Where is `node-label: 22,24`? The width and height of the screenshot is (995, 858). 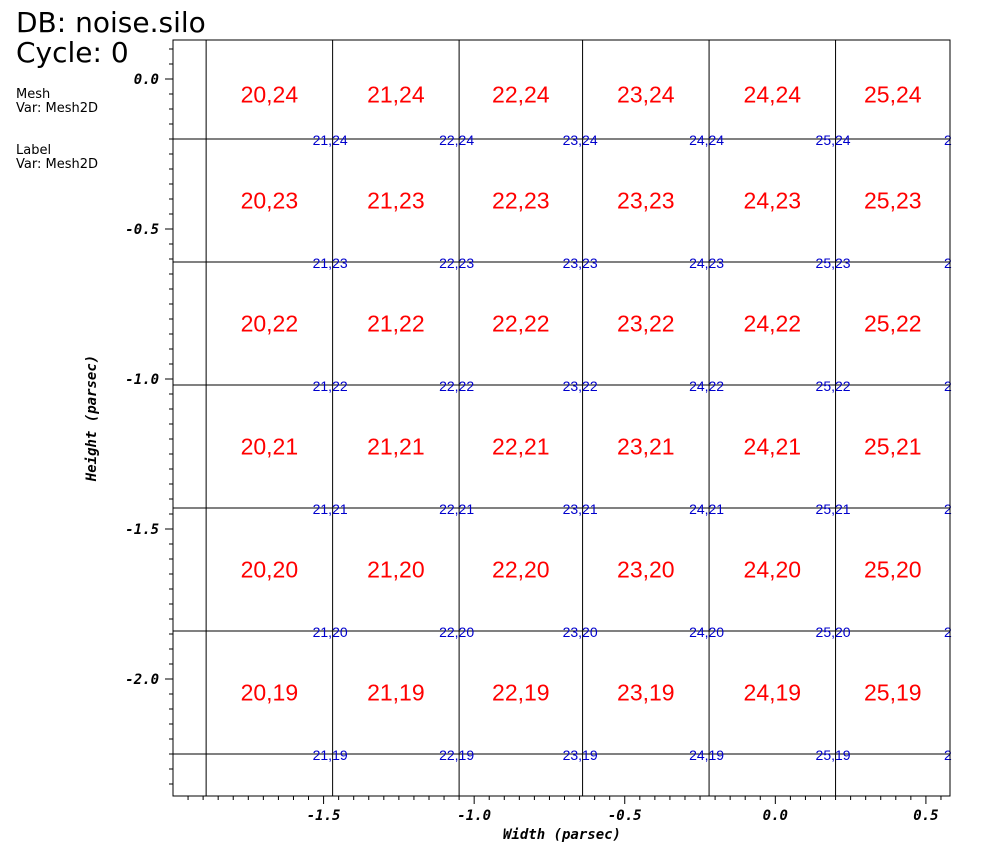
node-label: 22,24 is located at coordinates (456, 140).